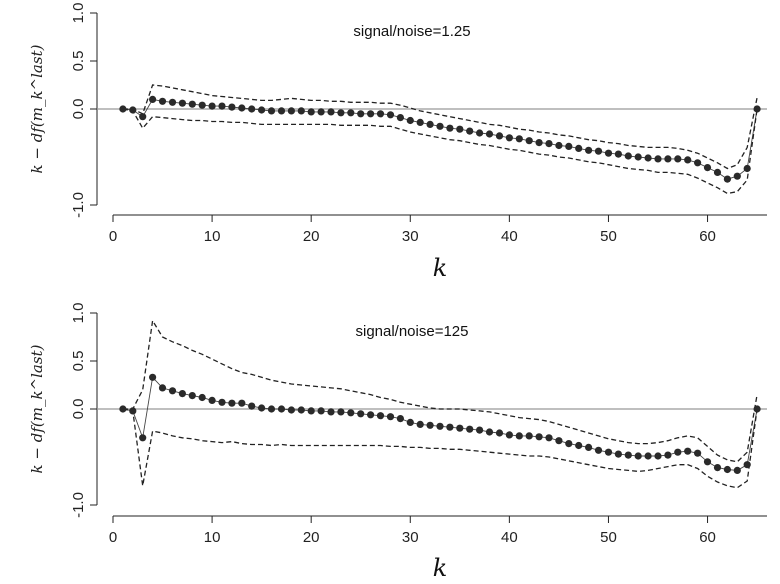 This screenshot has width=780, height=584. Describe the element at coordinates (440, 151) in the screenshot. I see `interval-line` at that location.